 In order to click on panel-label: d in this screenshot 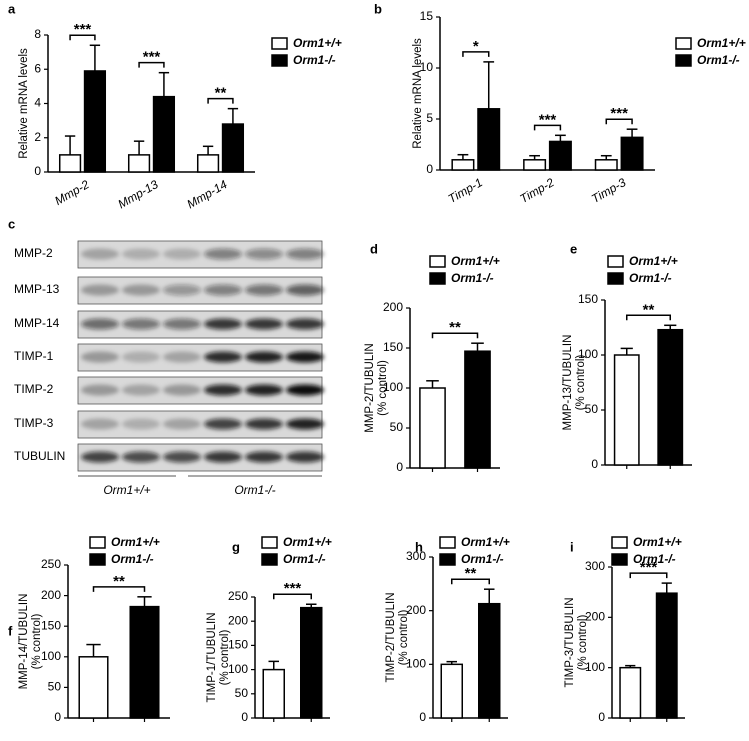, I will do `click(374, 248)`.